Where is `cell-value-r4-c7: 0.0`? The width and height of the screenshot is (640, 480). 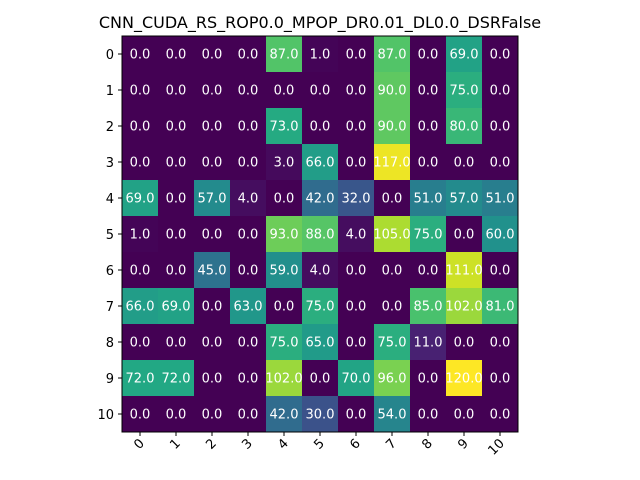
cell-value-r4-c7: 0.0 is located at coordinates (392, 199).